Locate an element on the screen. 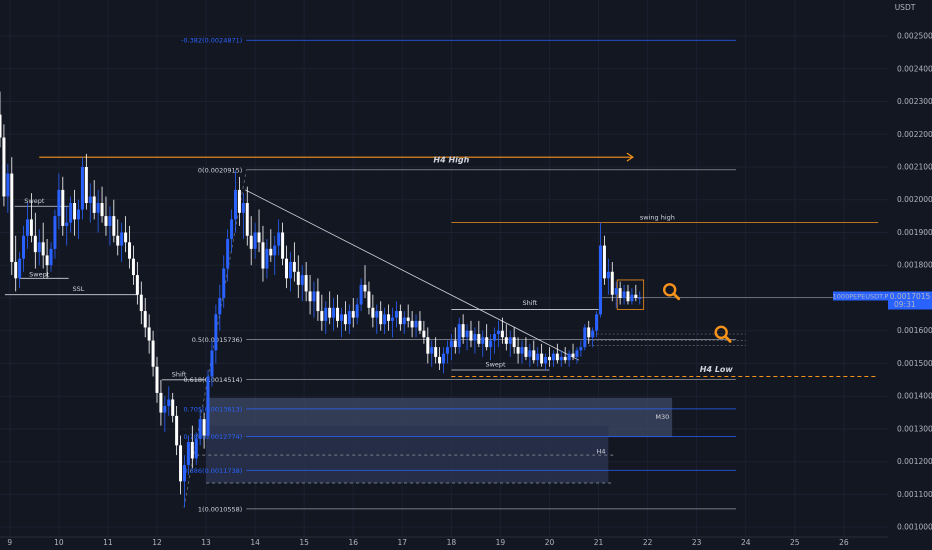 This screenshot has height=550, width=932. symbol-tag is located at coordinates (860, 296).